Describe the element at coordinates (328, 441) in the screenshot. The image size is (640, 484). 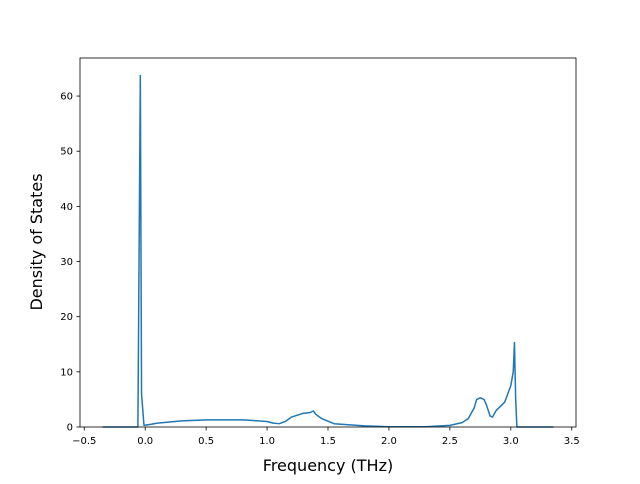
I see `x-tick-label: 1.5` at that location.